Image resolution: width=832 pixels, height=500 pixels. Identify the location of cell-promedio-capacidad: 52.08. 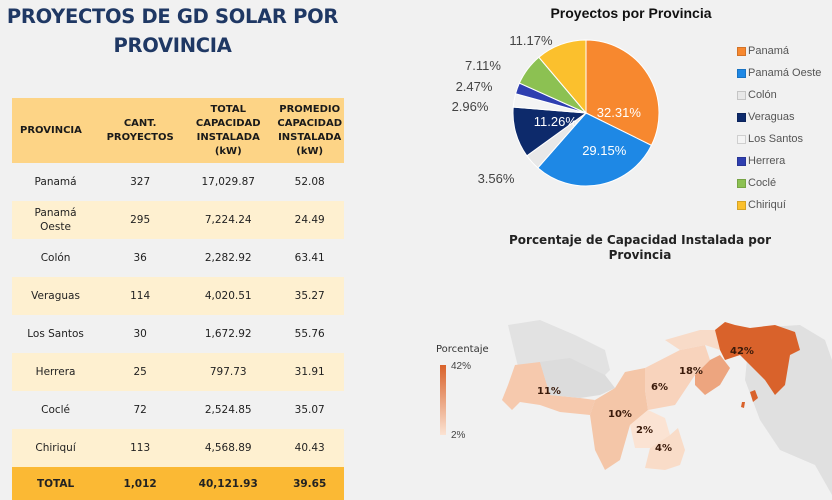
(309, 182).